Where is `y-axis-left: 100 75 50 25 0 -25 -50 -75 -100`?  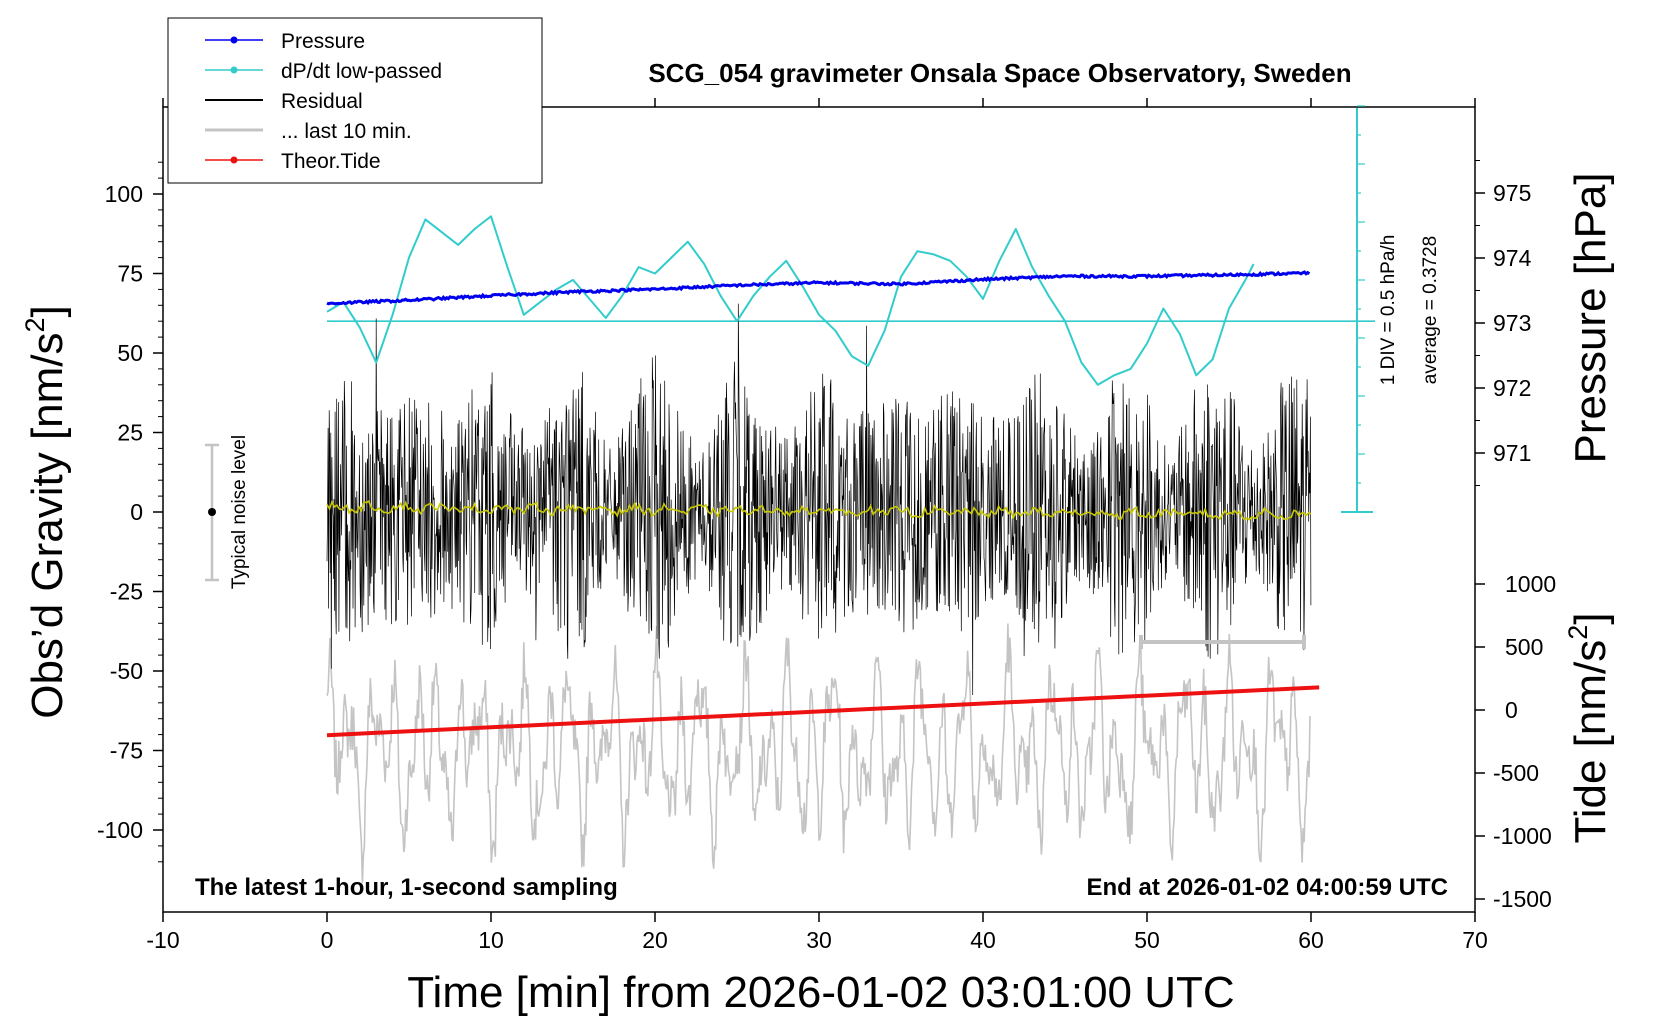 y-axis-left: 100 75 50 25 0 -25 -50 -75 -100 is located at coordinates (130, 512).